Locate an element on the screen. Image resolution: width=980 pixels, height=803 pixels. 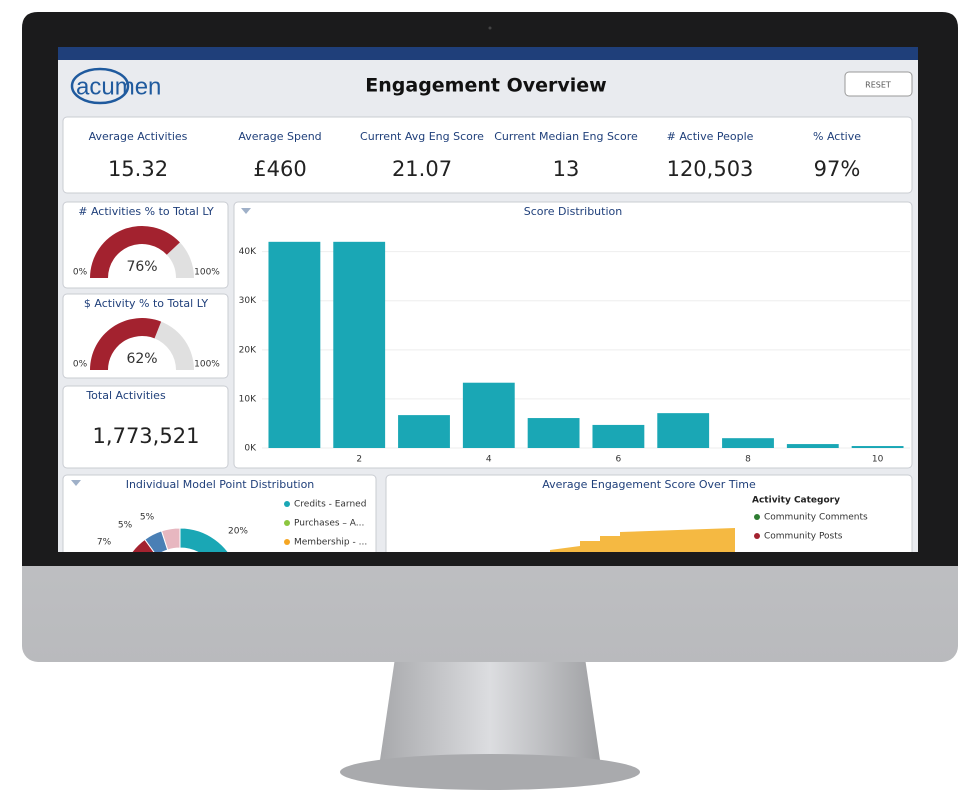
total-title: Total Activities is located at coordinates (125, 395).